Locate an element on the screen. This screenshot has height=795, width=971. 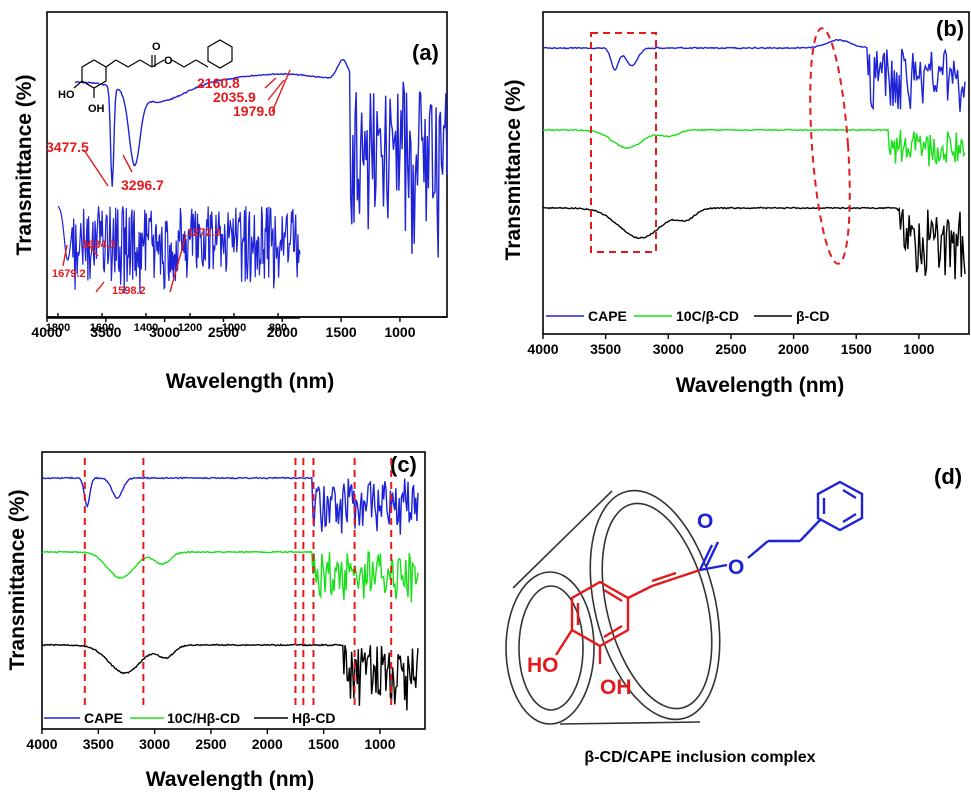
panel-a-cape-spectrum is located at coordinates (261, 158).